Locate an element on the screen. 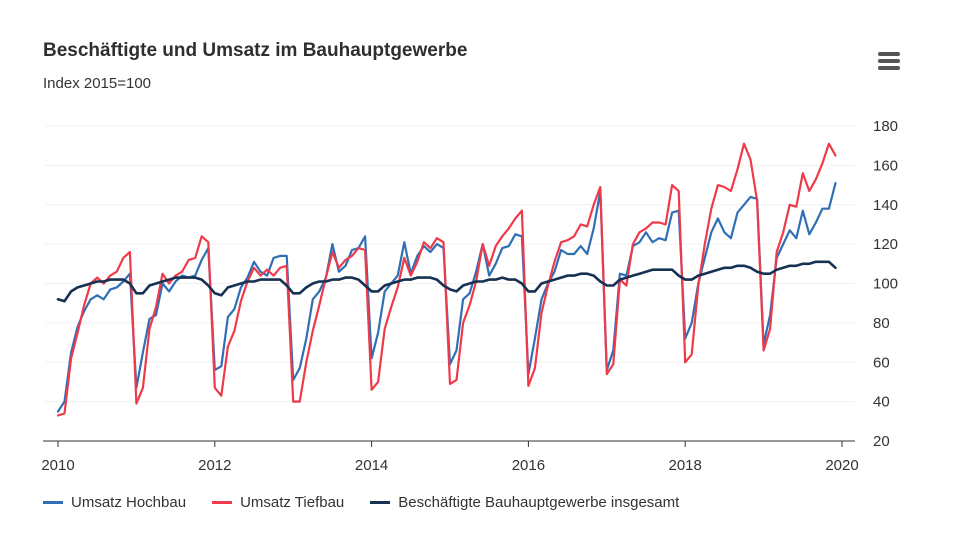 The height and width of the screenshot is (540, 960). y-tick-label: 20 is located at coordinates (881, 441).